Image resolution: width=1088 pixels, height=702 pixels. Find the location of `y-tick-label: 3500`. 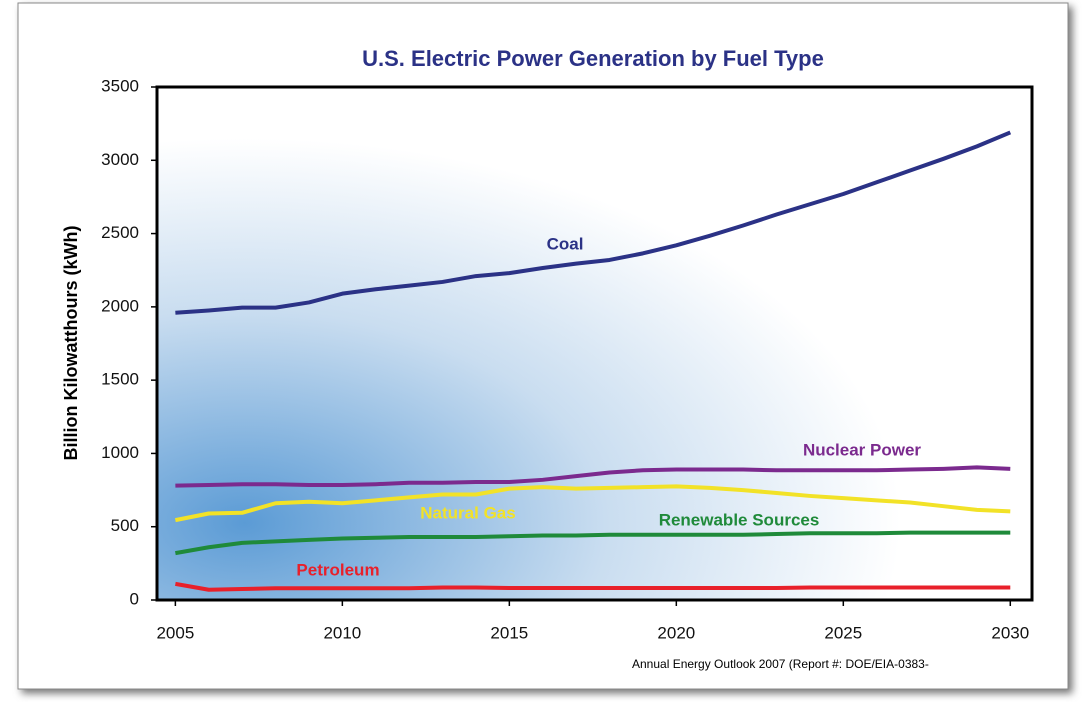

y-tick-label: 3500 is located at coordinates (120, 85).